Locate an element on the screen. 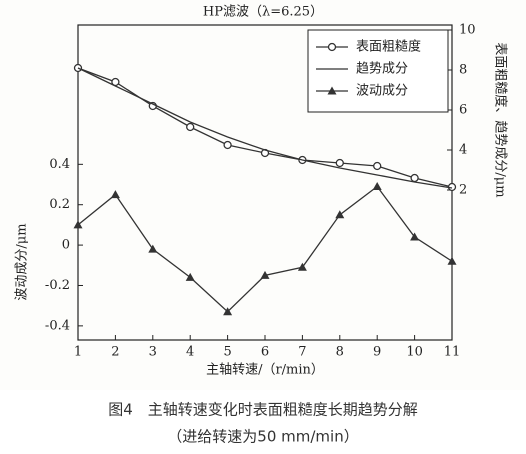  legend-label: 表面粗糙度 is located at coordinates (388, 47).